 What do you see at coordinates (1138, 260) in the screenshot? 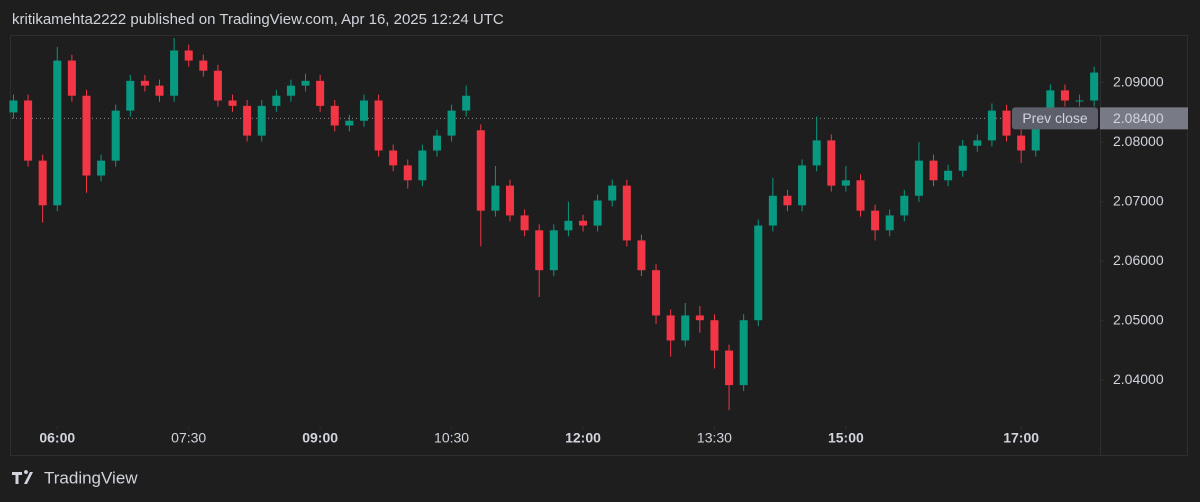
I see `y-tick-label: 2.06000` at bounding box center [1138, 260].